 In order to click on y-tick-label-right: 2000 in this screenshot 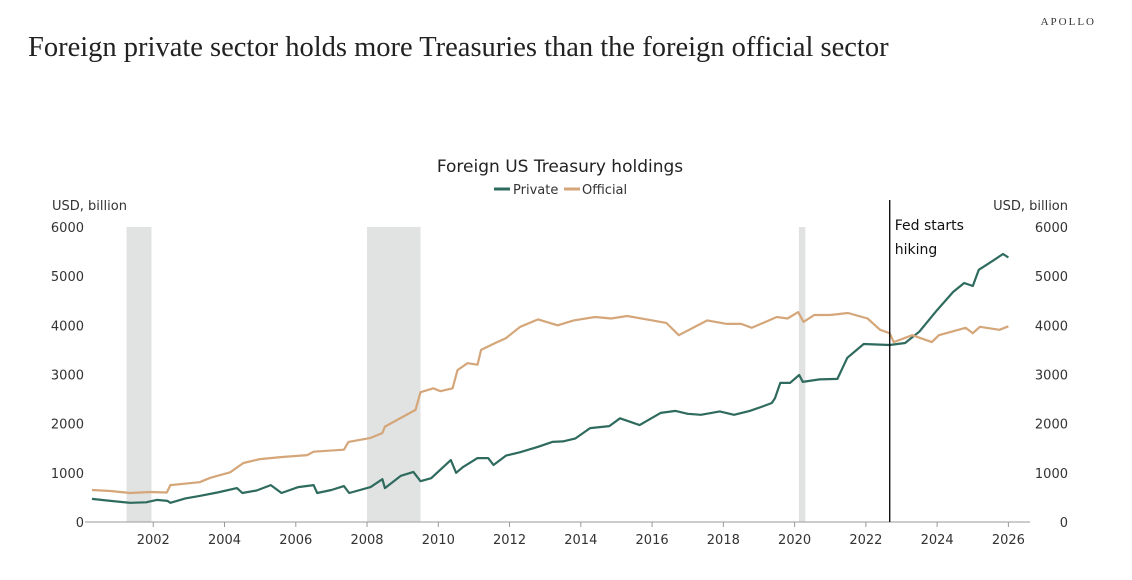, I will do `click(1051, 425)`.